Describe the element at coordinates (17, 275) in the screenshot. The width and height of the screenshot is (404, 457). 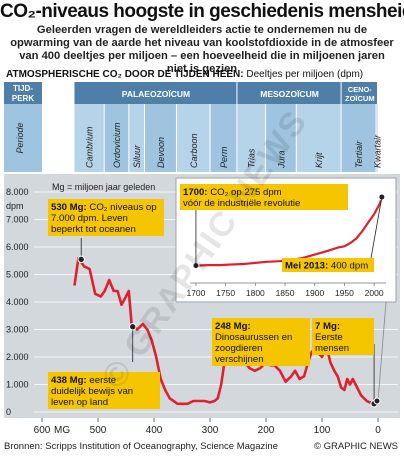
I see `y-tick-label: 5.000` at that location.